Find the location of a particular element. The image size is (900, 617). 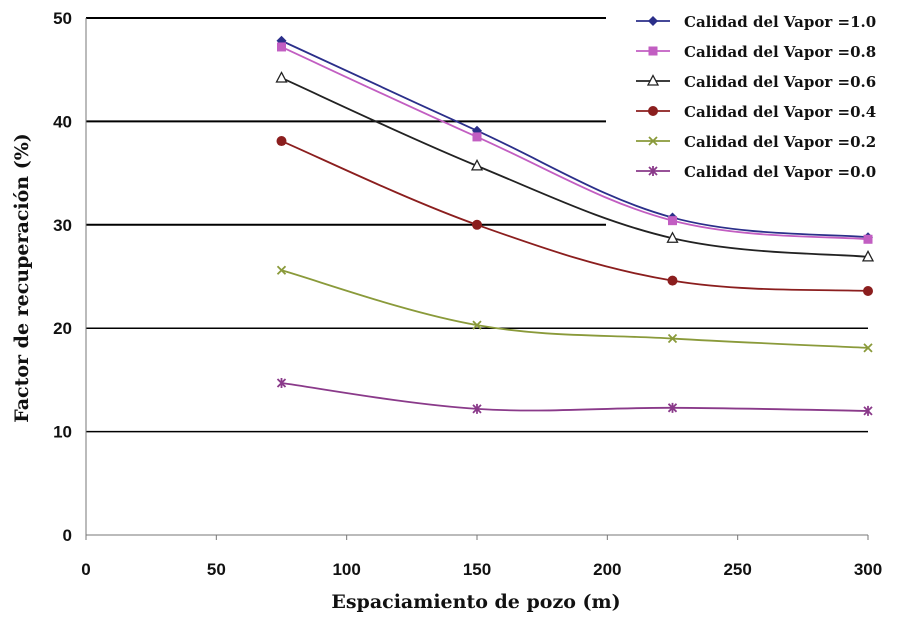

x-tick-label: 300 is located at coordinates (868, 569).